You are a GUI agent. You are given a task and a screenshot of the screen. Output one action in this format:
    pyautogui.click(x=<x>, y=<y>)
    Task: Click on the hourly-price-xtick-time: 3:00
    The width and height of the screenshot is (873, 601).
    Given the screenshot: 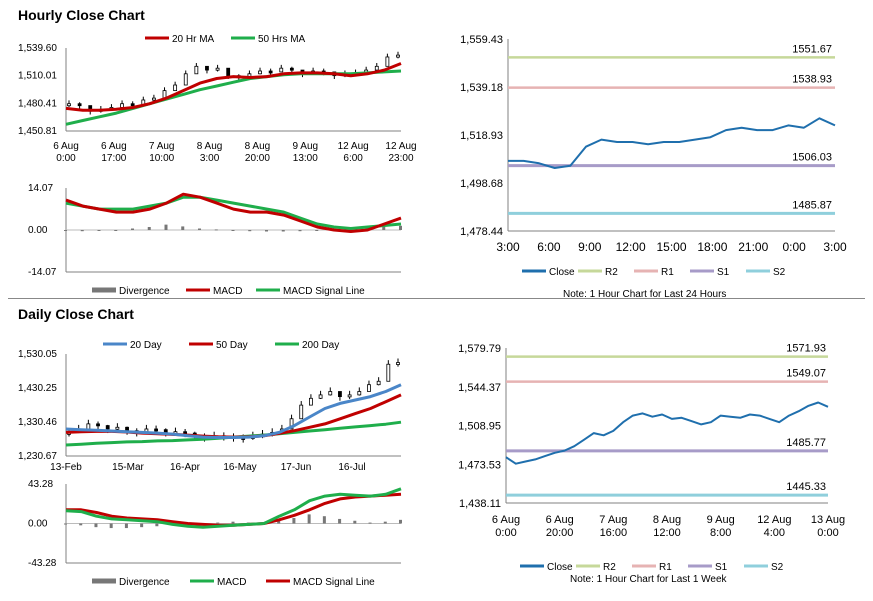 What is the action you would take?
    pyautogui.click(x=210, y=158)
    